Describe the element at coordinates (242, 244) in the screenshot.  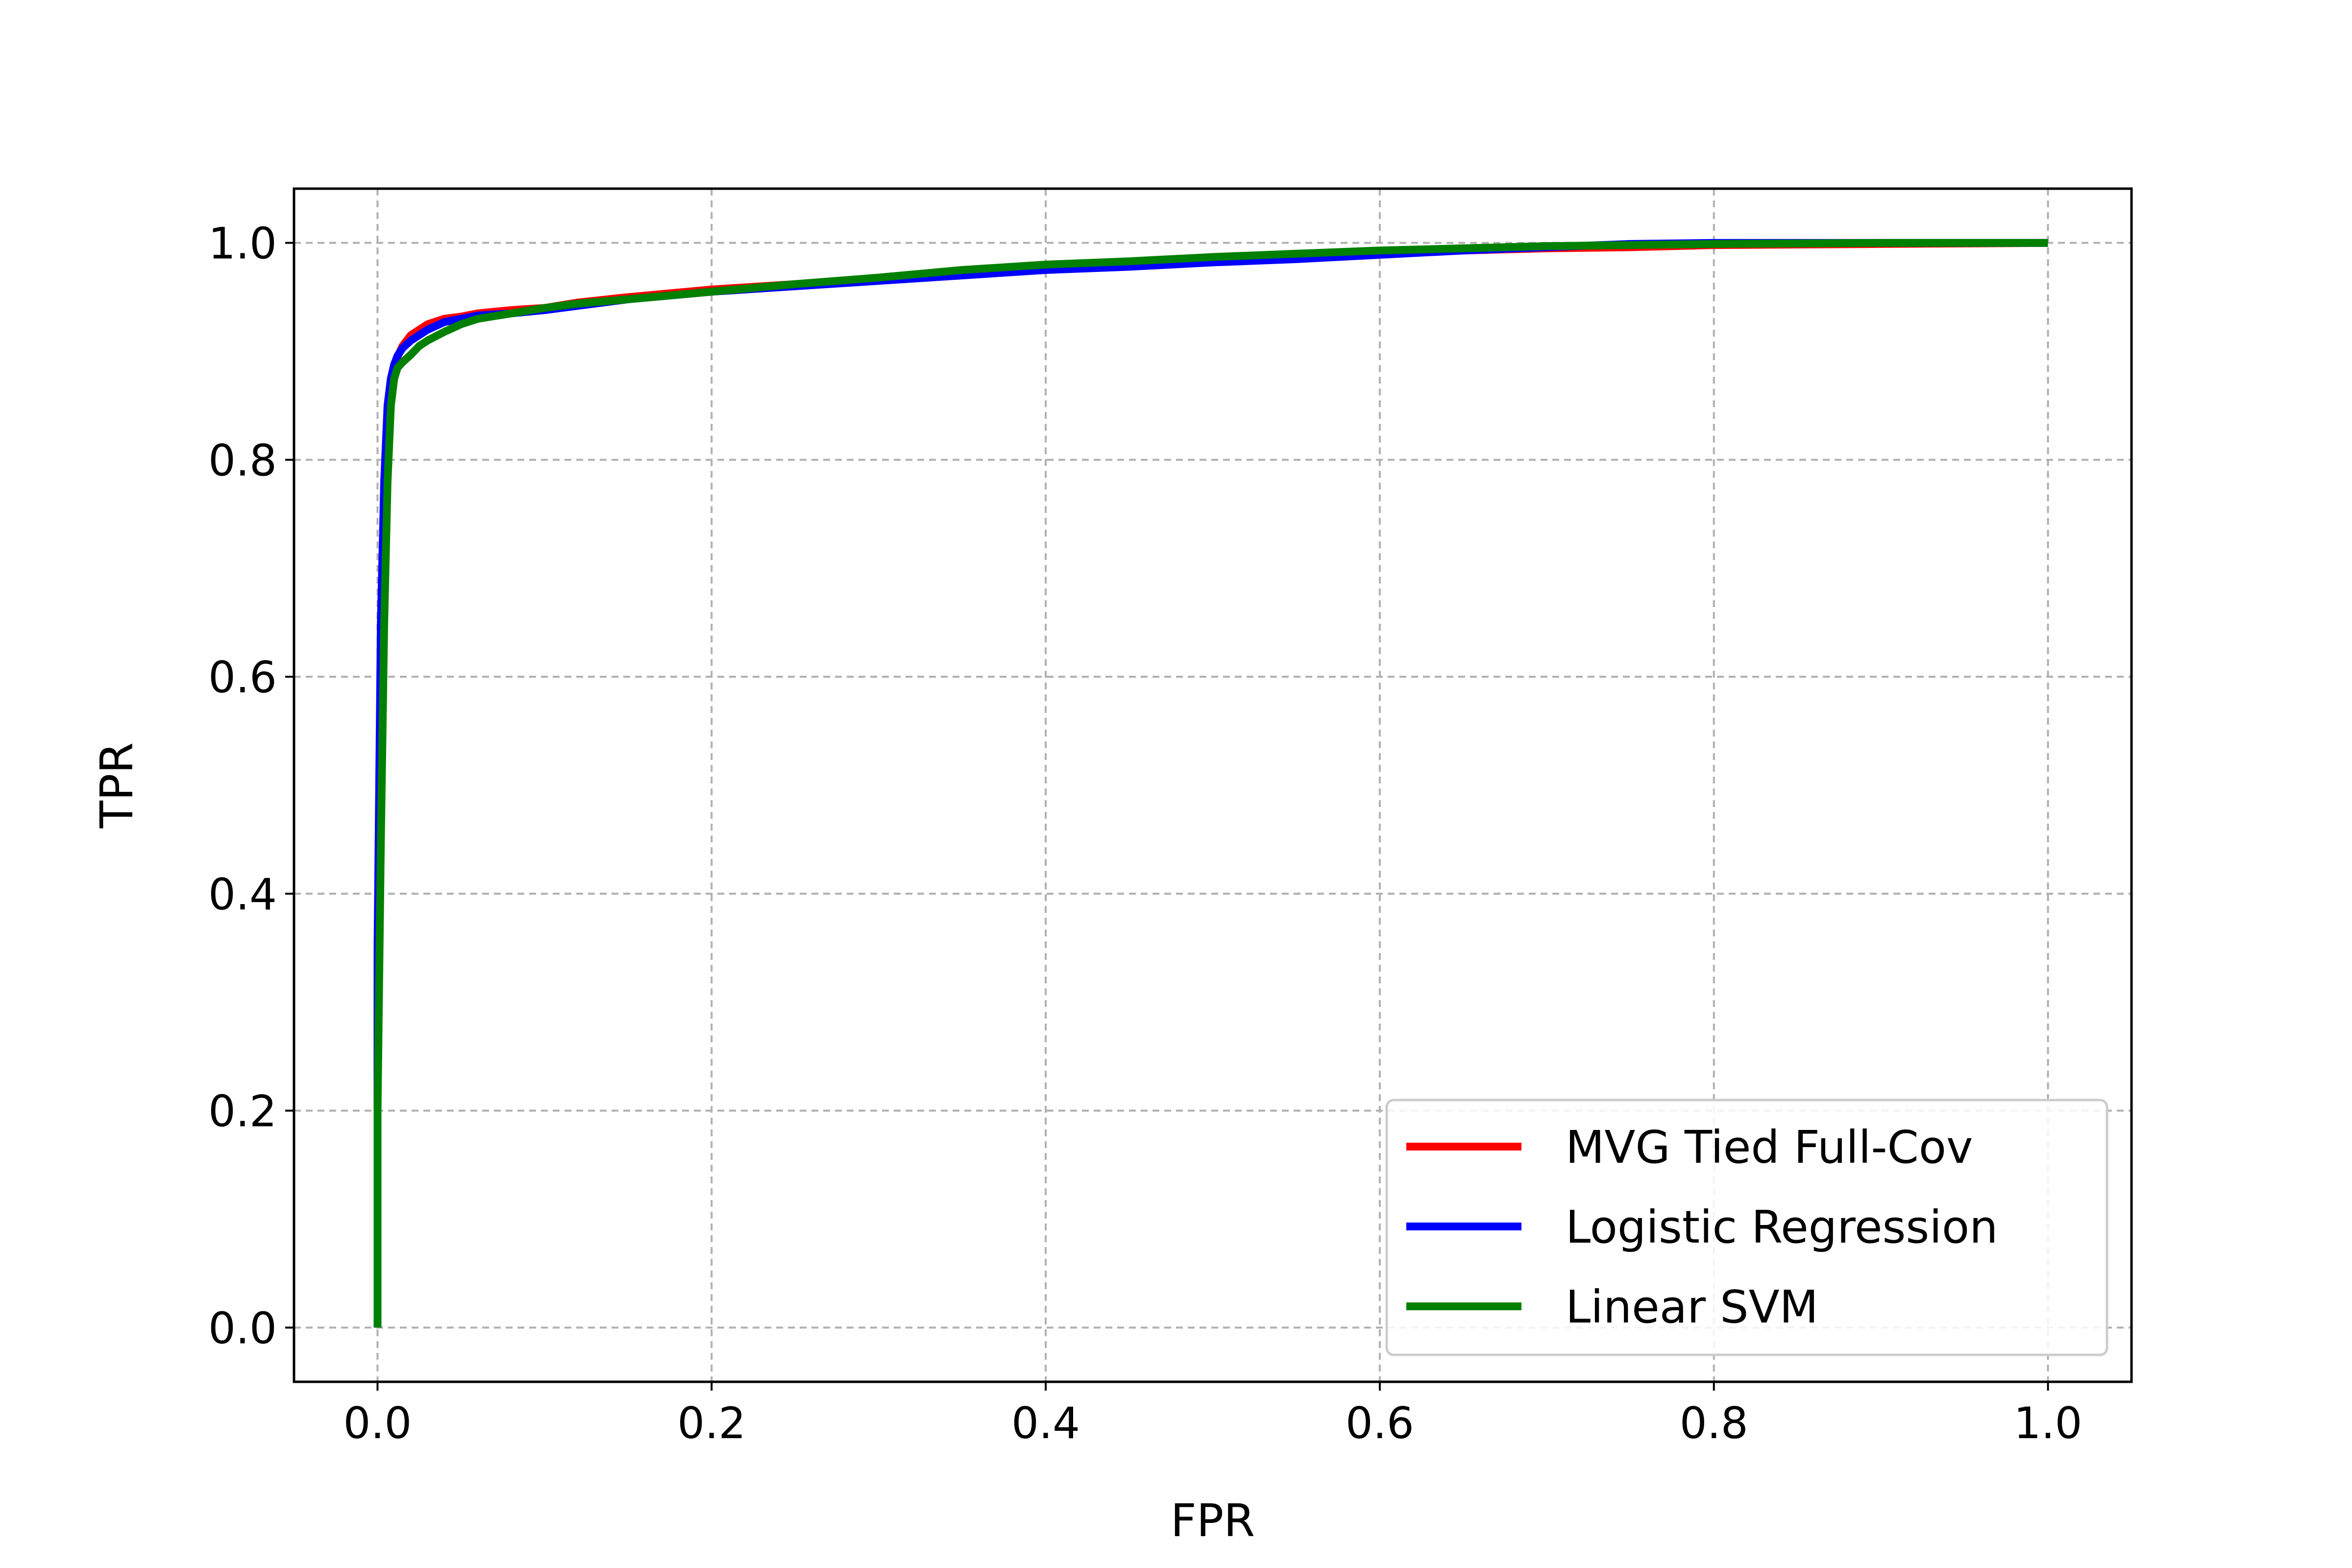
I see `y-tick-label: 1.0` at that location.